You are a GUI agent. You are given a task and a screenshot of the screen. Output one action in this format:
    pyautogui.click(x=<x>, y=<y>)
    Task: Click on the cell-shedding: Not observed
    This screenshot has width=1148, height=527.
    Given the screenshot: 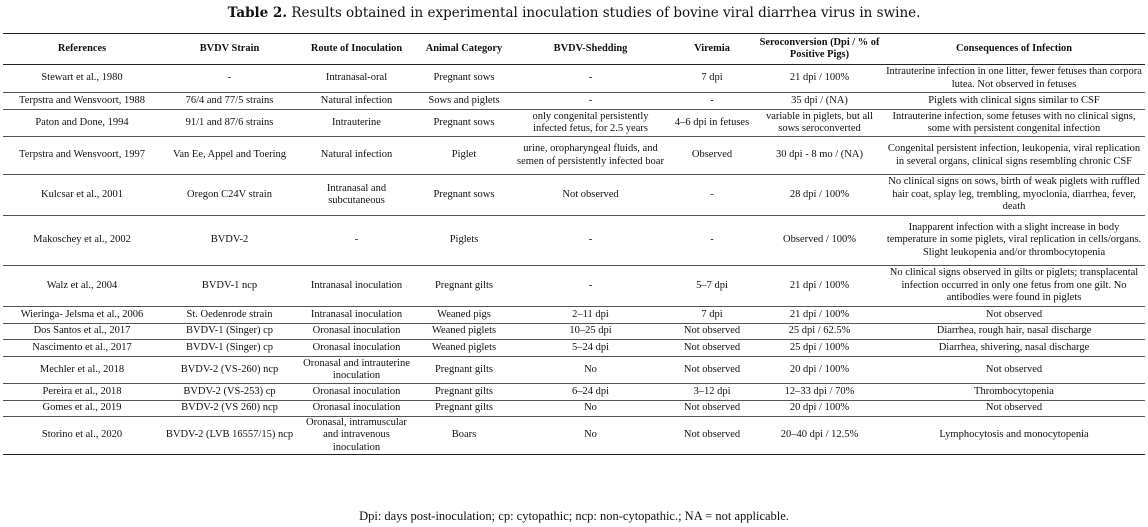 What is the action you would take?
    pyautogui.click(x=590, y=194)
    